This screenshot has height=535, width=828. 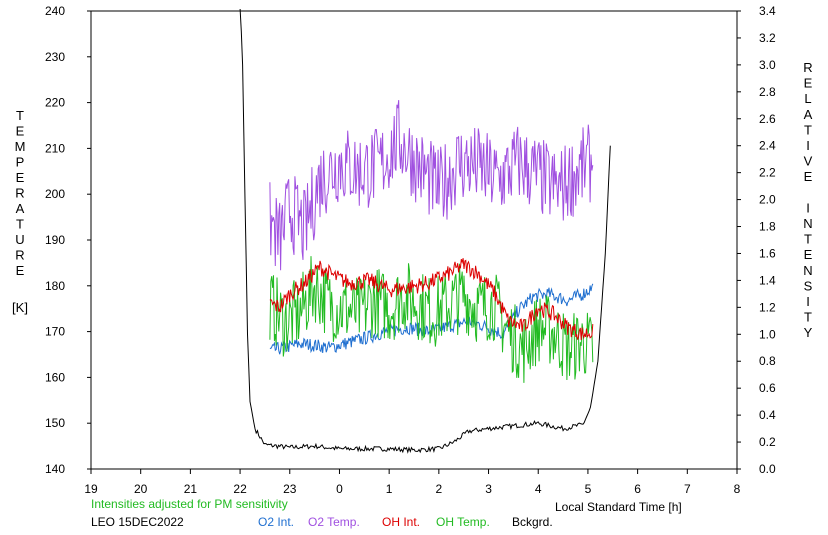 I want to click on right-label-letter: S, so click(x=808, y=285).